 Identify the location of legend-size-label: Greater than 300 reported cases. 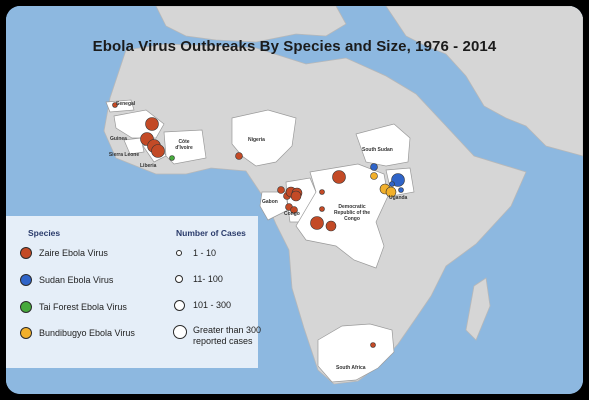
(227, 335).